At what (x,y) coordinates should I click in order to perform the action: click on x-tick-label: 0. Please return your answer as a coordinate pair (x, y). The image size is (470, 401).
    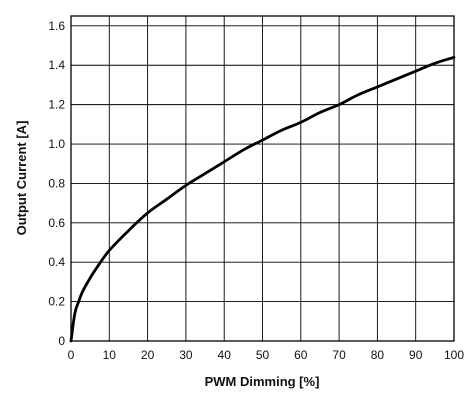
    Looking at the image, I should click on (71, 355).